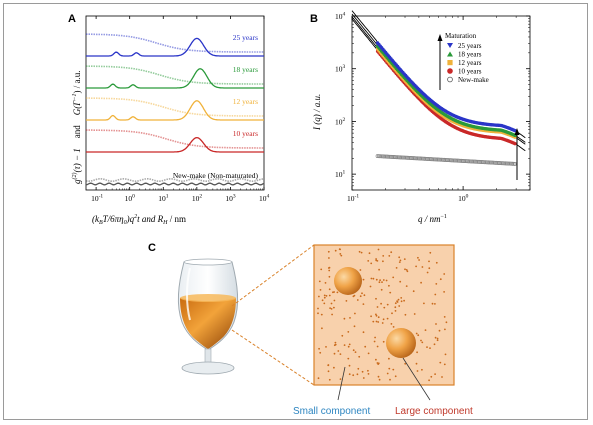  What do you see at coordinates (470, 63) in the screenshot?
I see `legend-label: 12 years` at bounding box center [470, 63].